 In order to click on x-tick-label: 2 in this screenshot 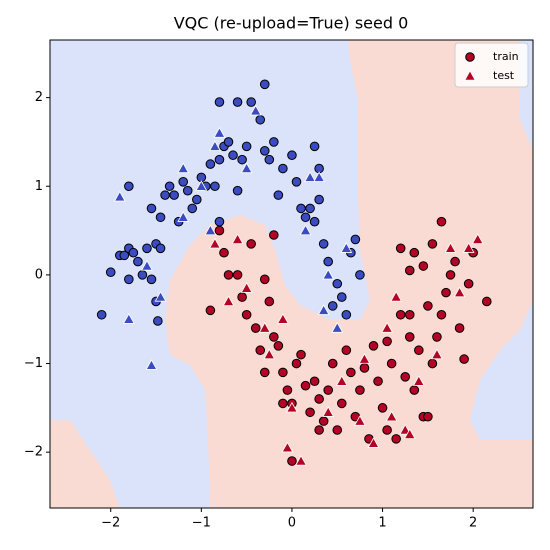, I will do `click(473, 523)`.